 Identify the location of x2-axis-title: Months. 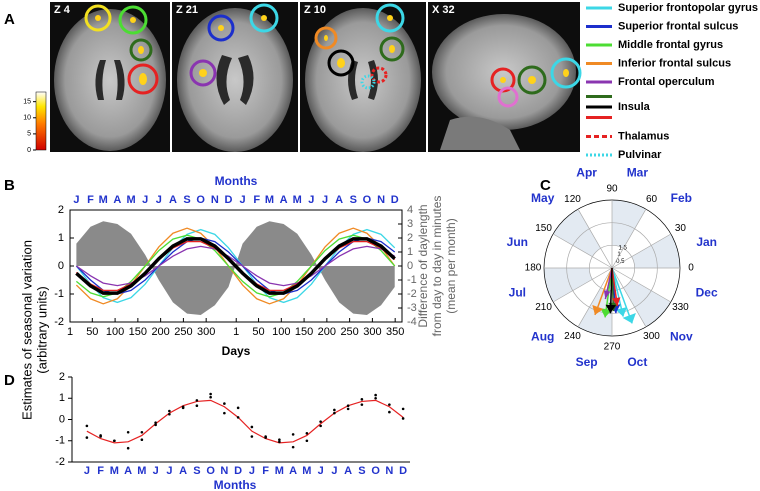
(236, 181).